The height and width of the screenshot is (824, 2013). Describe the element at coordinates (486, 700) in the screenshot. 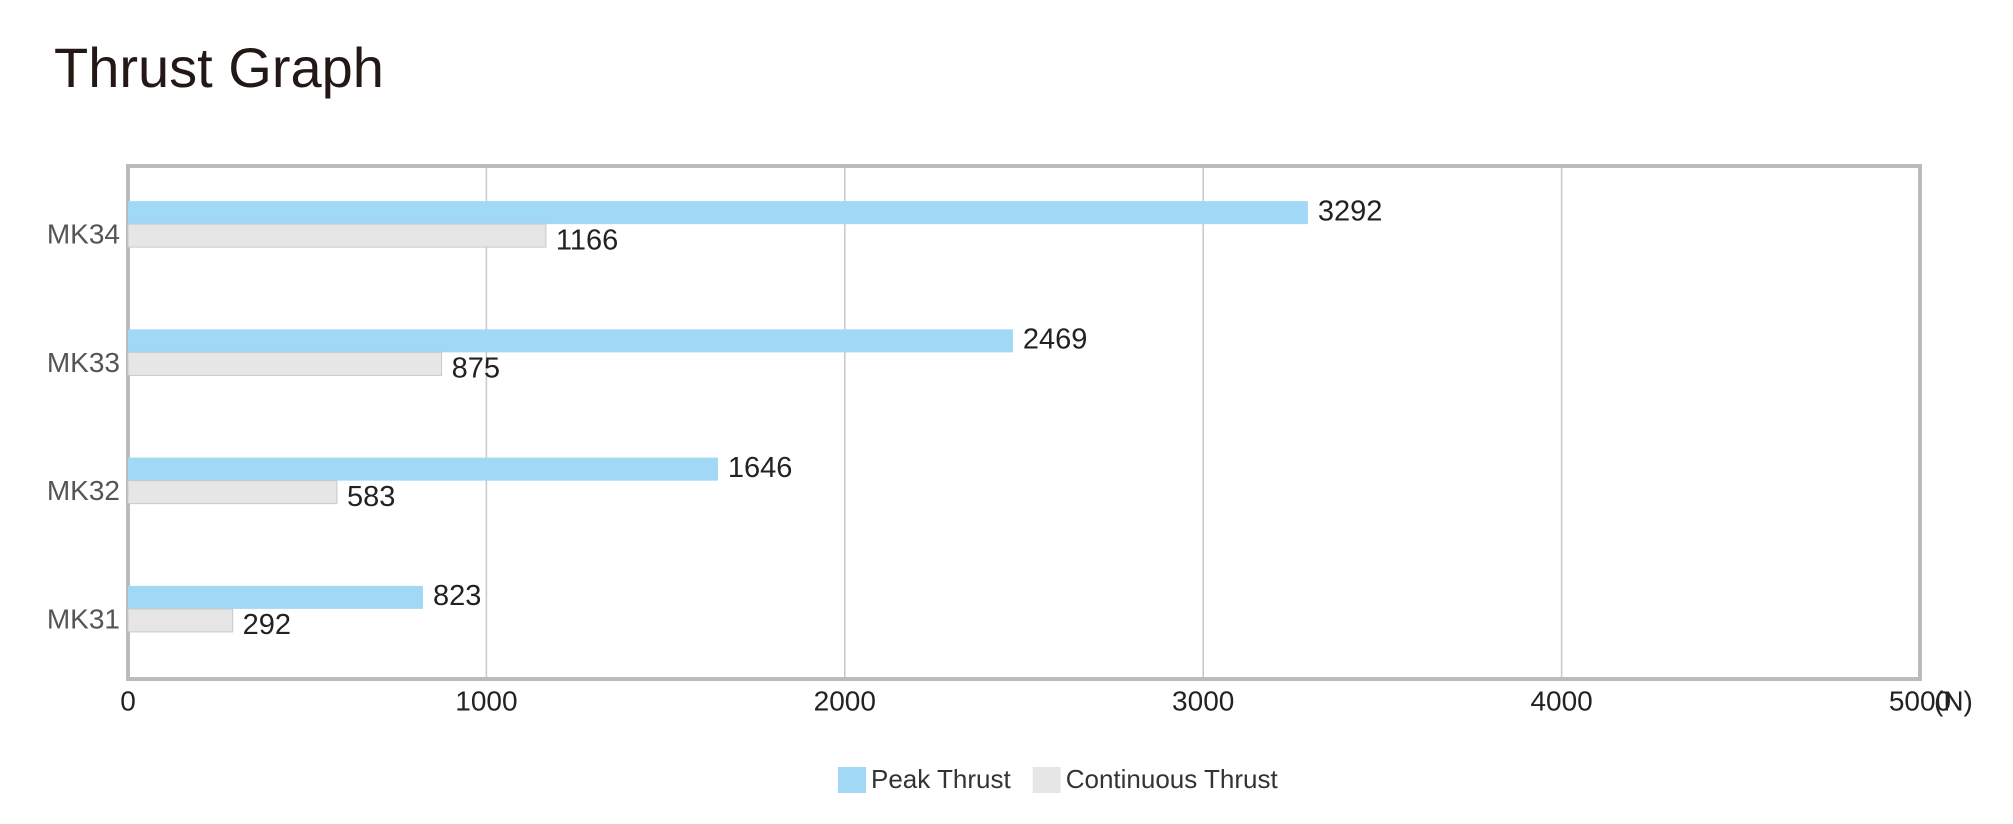

I see `x-tick-label: 1000` at that location.